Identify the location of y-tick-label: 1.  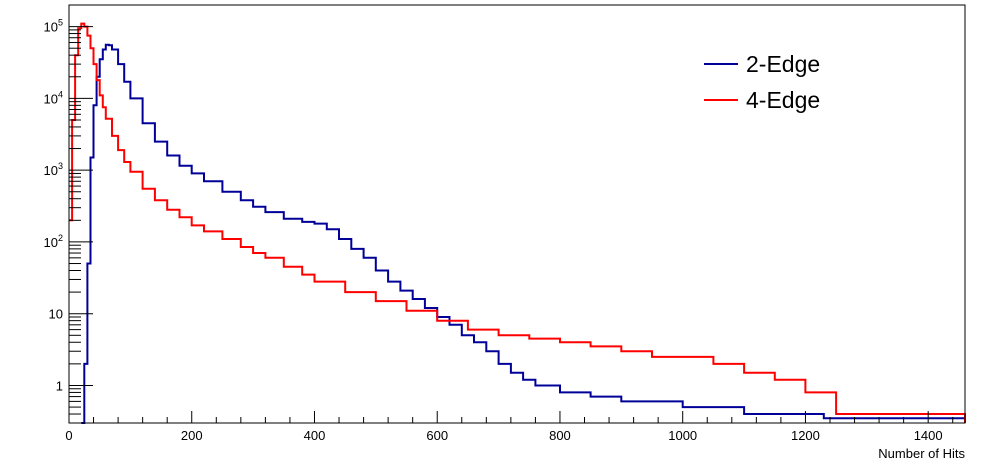
(59, 385).